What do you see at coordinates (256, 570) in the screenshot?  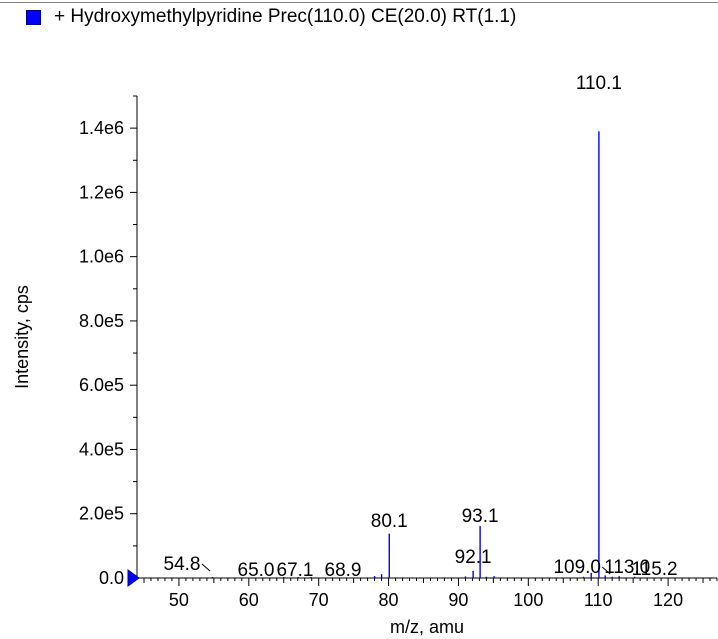 I see `peak-label: 65.0` at bounding box center [256, 570].